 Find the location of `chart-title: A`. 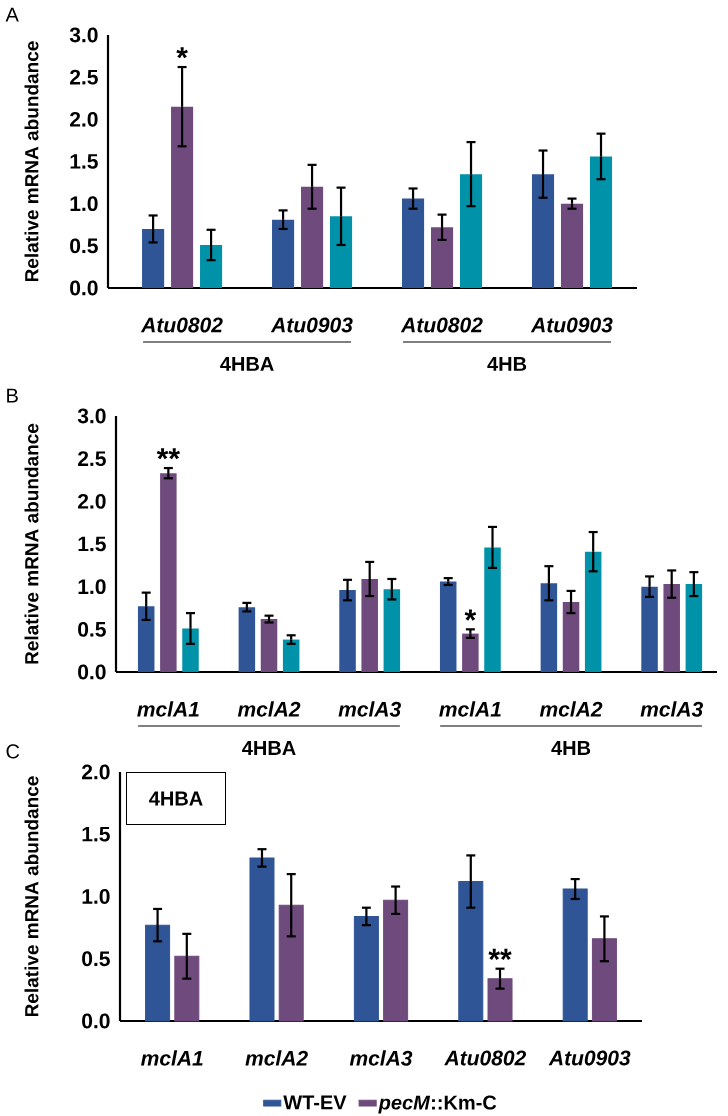

chart-title: A is located at coordinates (12, 14).